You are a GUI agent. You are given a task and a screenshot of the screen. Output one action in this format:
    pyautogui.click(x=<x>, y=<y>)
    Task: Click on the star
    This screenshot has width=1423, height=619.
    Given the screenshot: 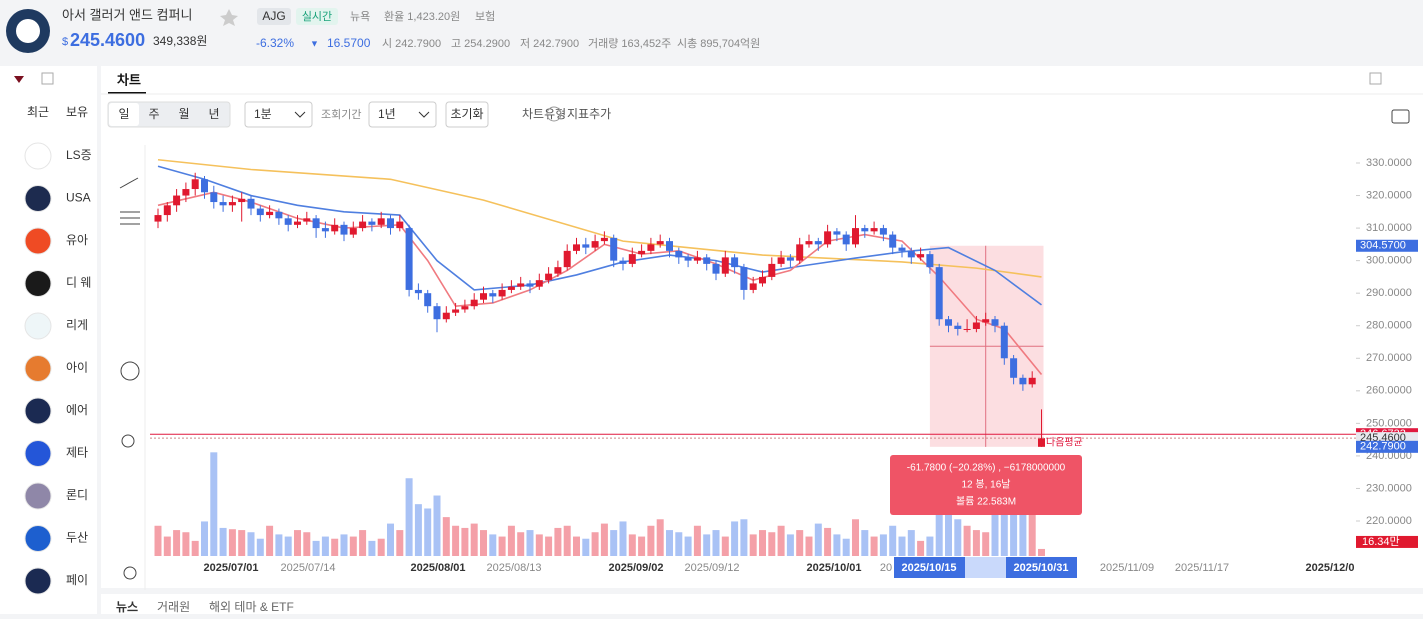 What is the action you would take?
    pyautogui.click(x=229, y=17)
    